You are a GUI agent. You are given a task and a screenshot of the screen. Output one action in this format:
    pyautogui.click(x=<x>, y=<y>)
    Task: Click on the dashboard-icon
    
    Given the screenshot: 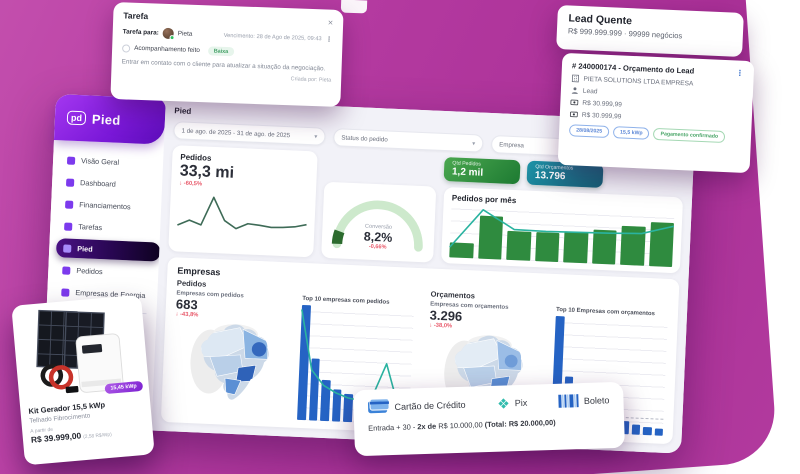 What is the action you would take?
    pyautogui.click(x=70, y=182)
    